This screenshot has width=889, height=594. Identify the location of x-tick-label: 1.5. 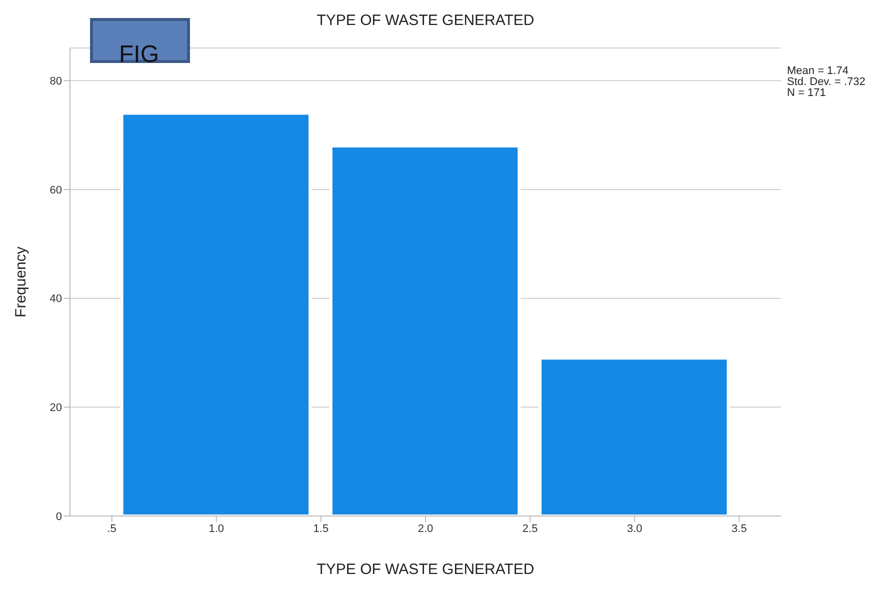
(321, 528).